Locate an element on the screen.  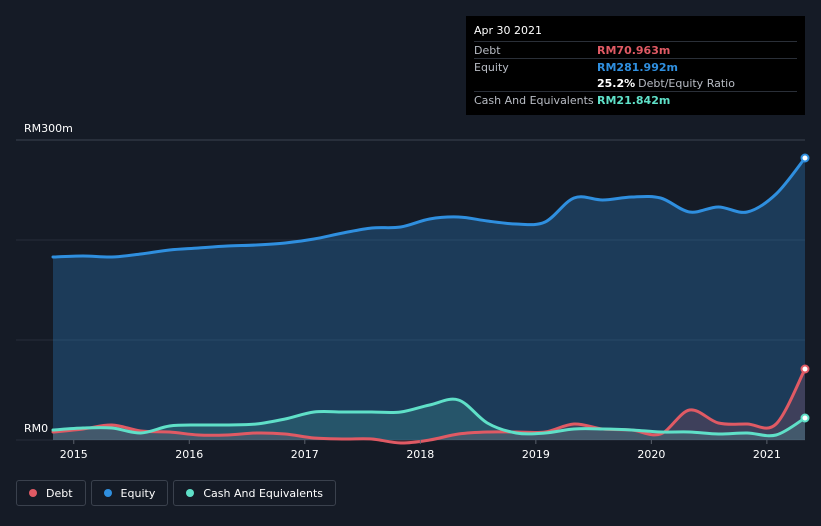
tooltip-date: Apr 30 2021 is located at coordinates (508, 30).